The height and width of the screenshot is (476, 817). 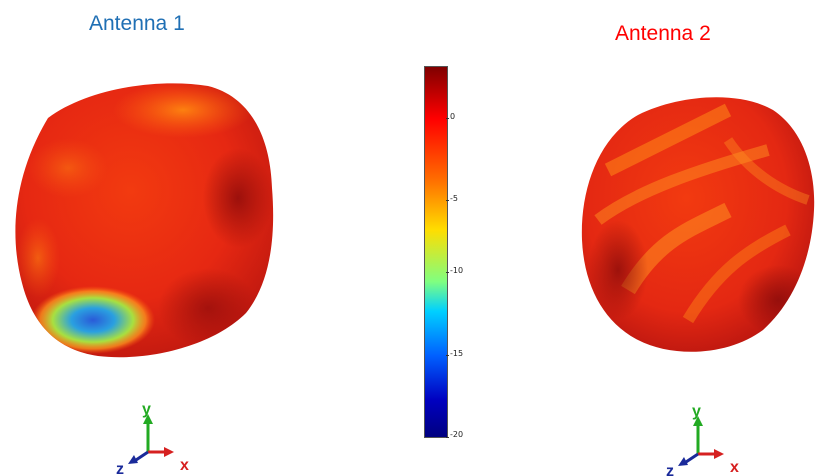 What do you see at coordinates (457, 353) in the screenshot?
I see `colorbar-tick-minus15: -15` at bounding box center [457, 353].